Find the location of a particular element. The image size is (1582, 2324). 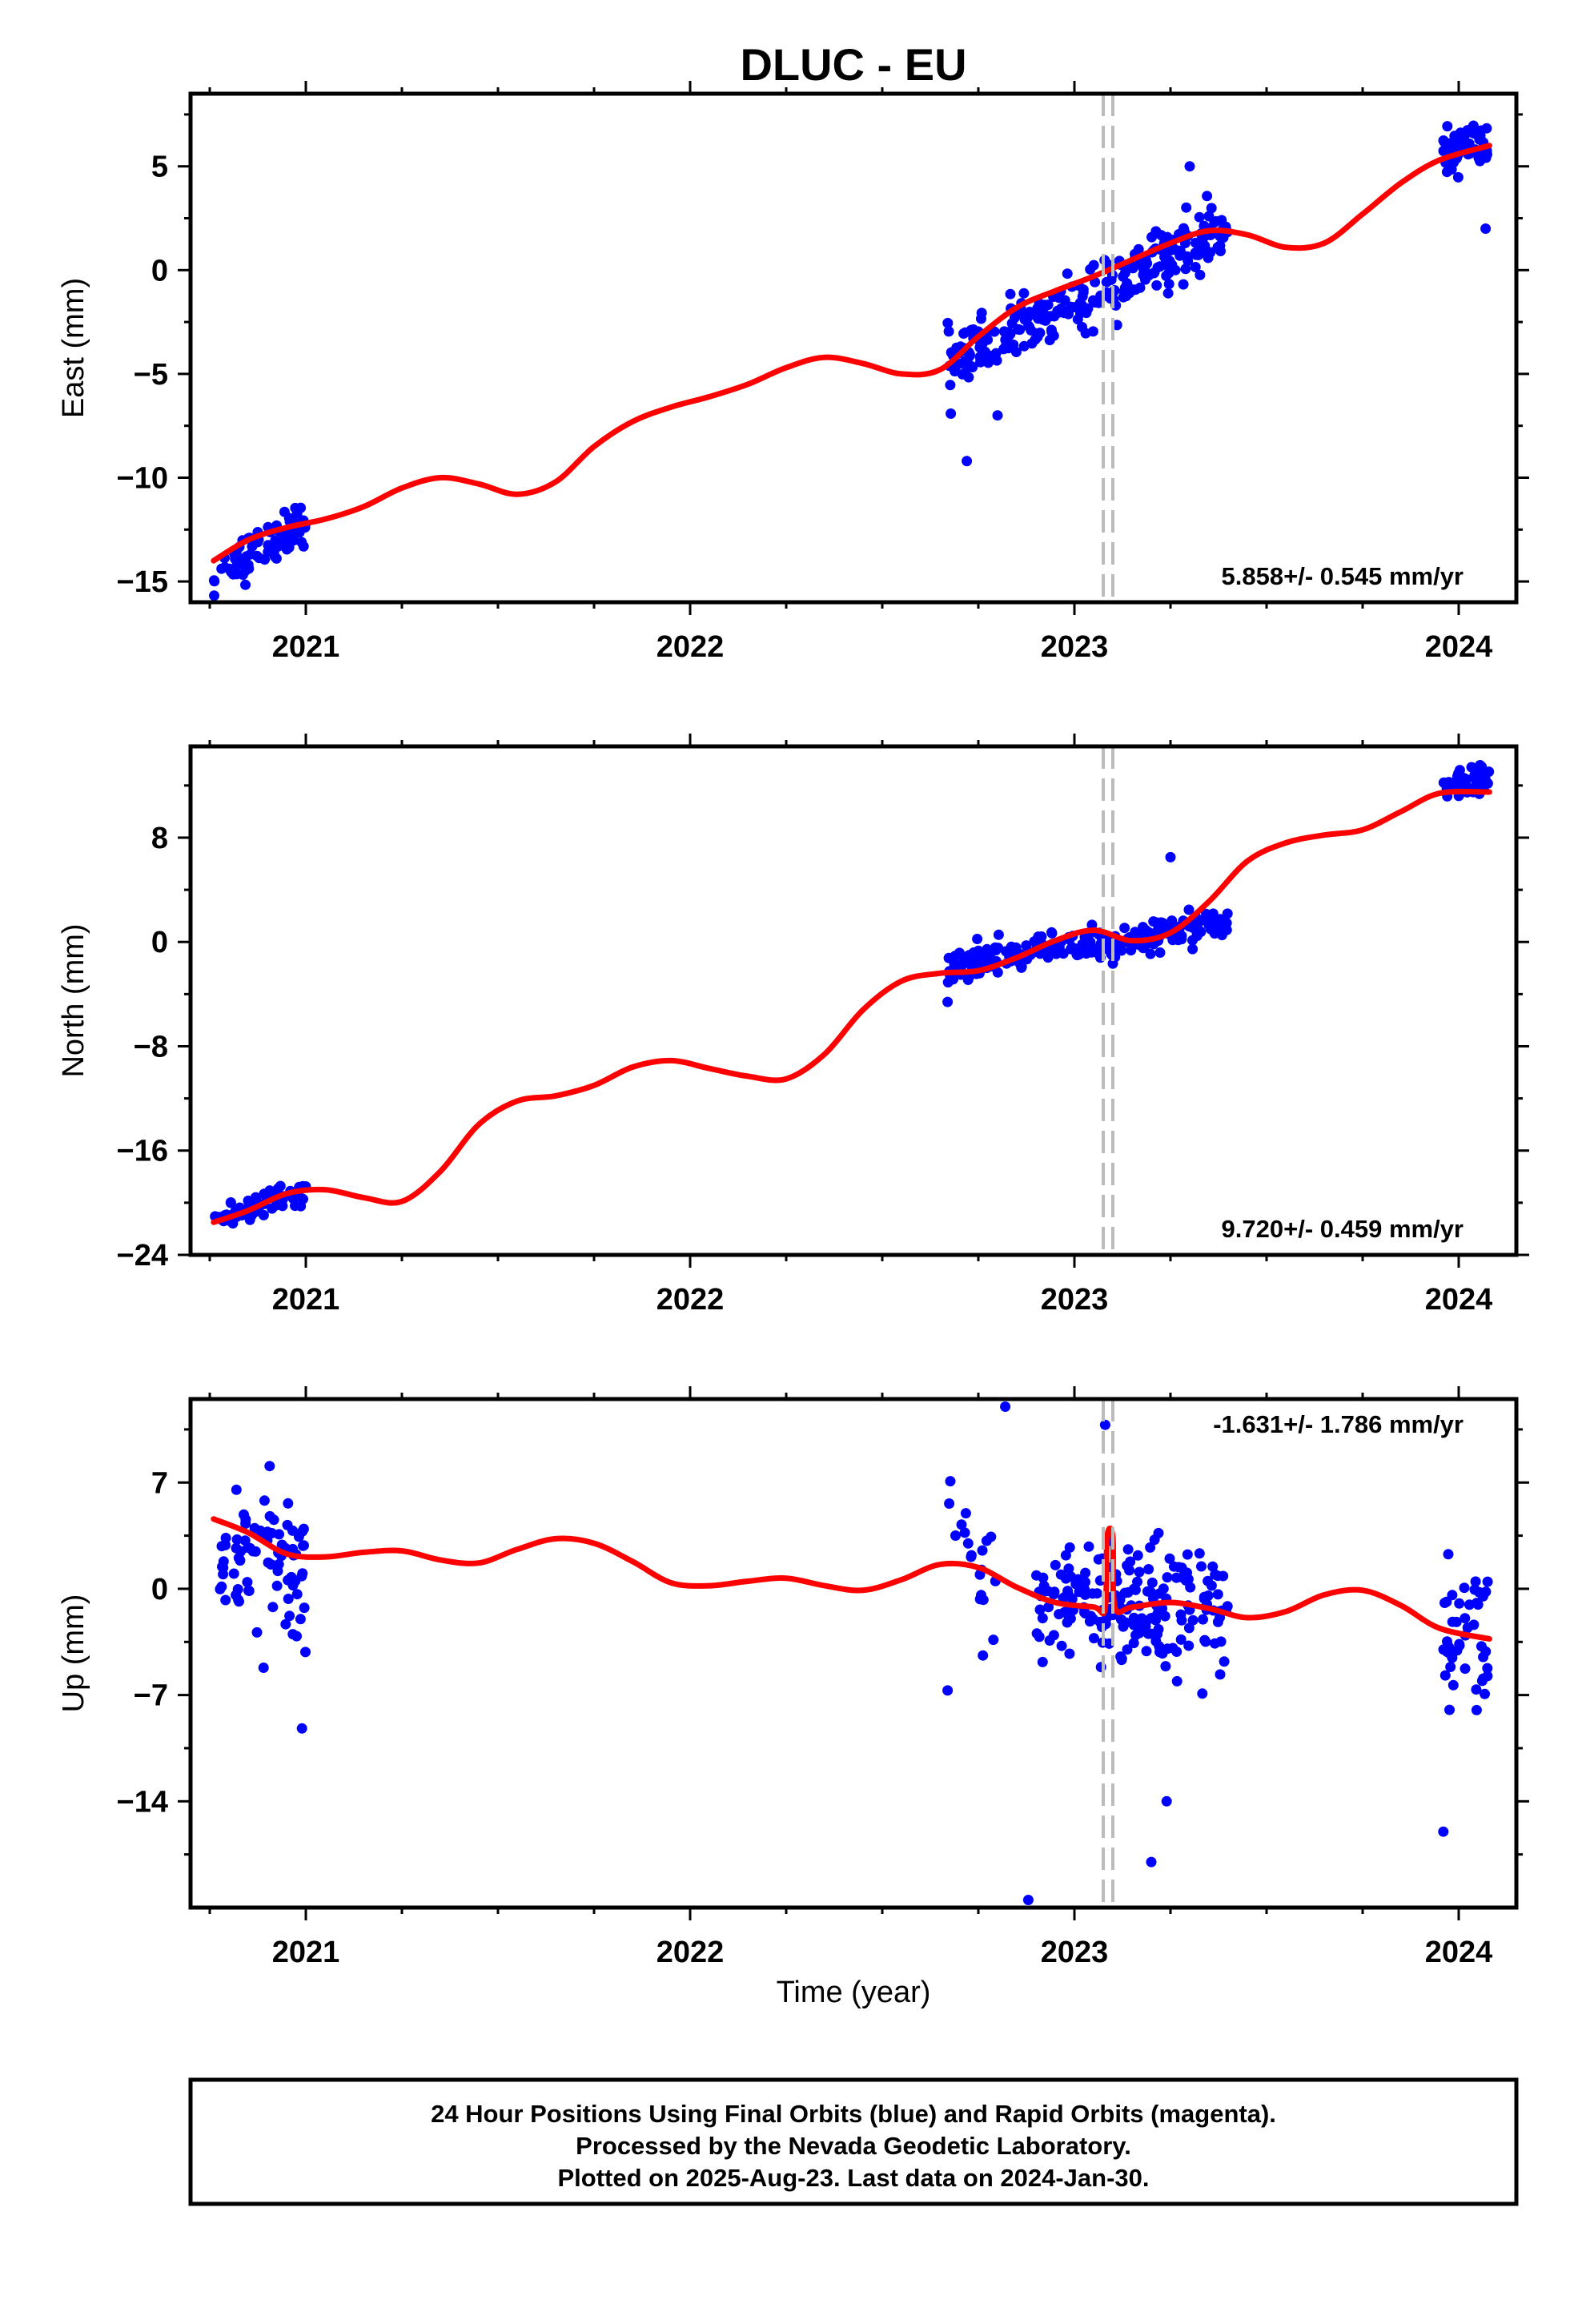

caption-frame is located at coordinates (853, 2141).